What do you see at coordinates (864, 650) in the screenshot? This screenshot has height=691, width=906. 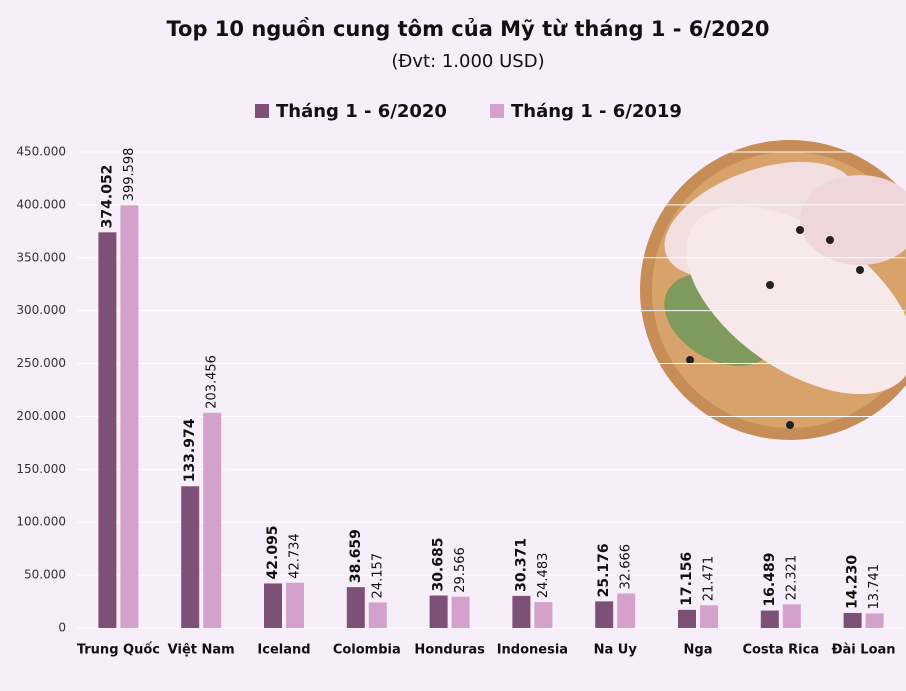 I see `x-tick-label: Đài Loan` at bounding box center [864, 650].